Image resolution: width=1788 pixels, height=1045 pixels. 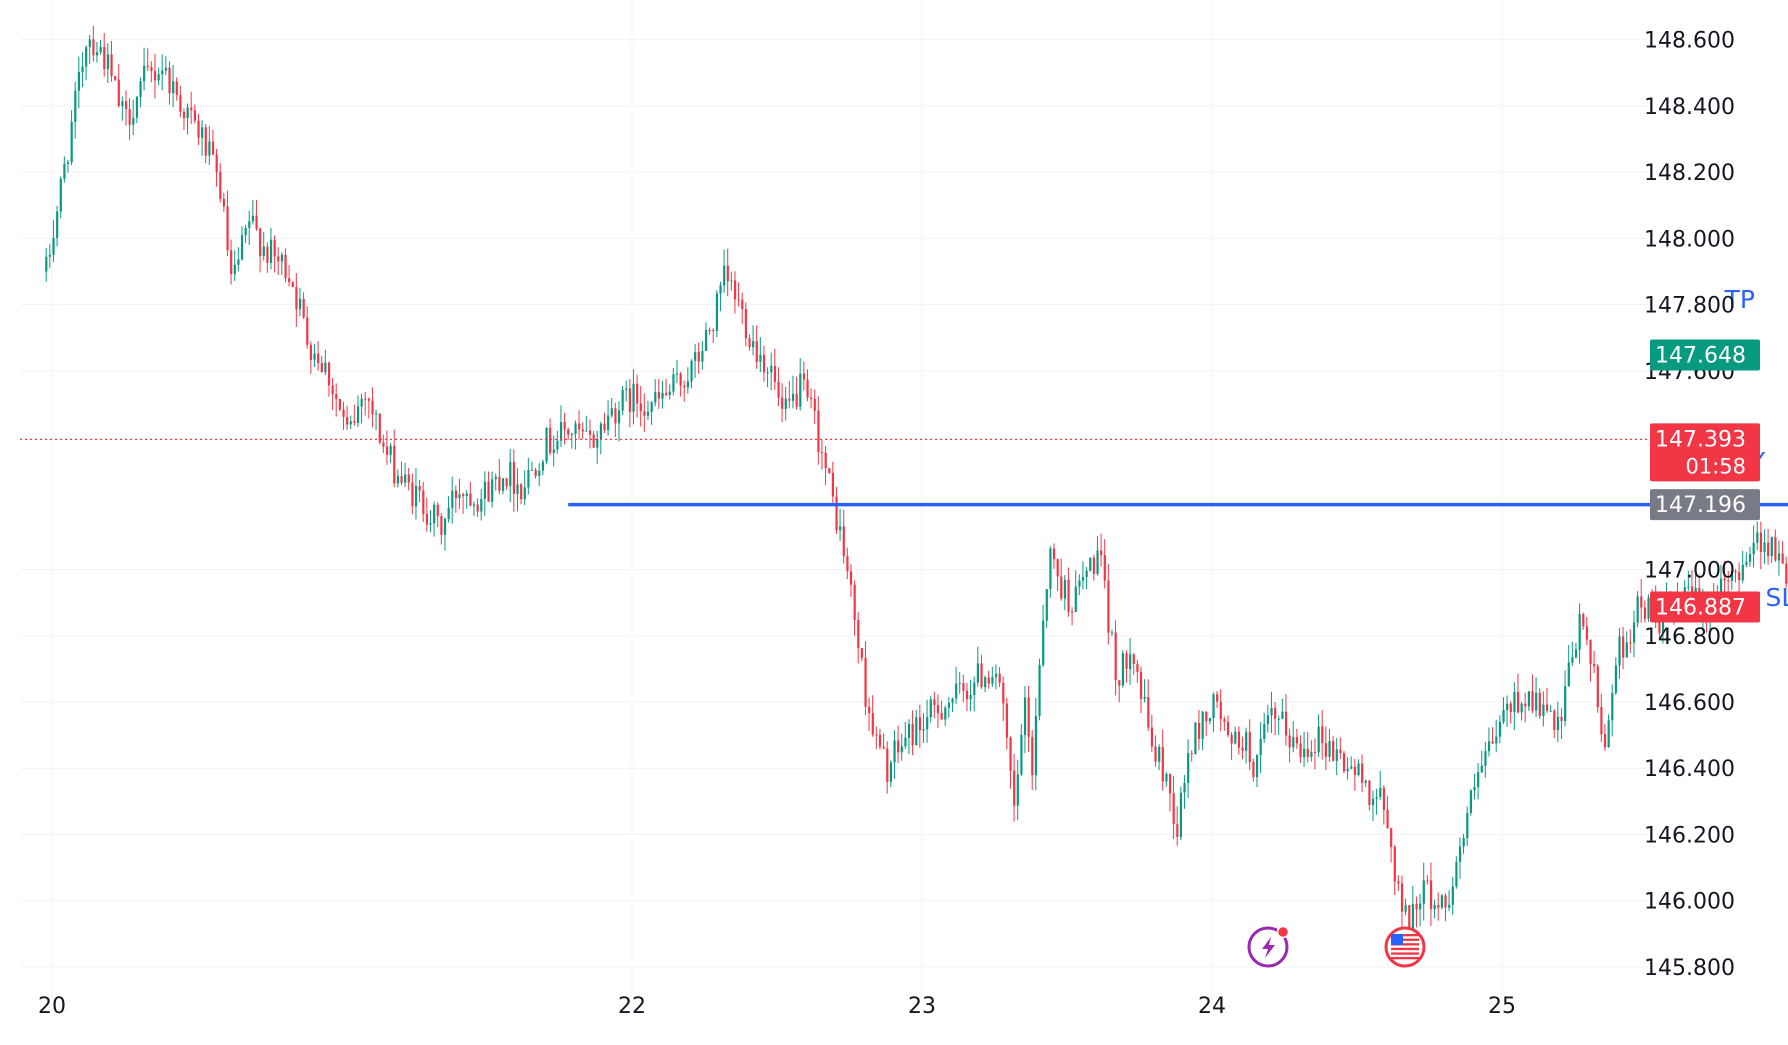 What do you see at coordinates (1689, 637) in the screenshot?
I see `y-tick-label: 146.800` at bounding box center [1689, 637].